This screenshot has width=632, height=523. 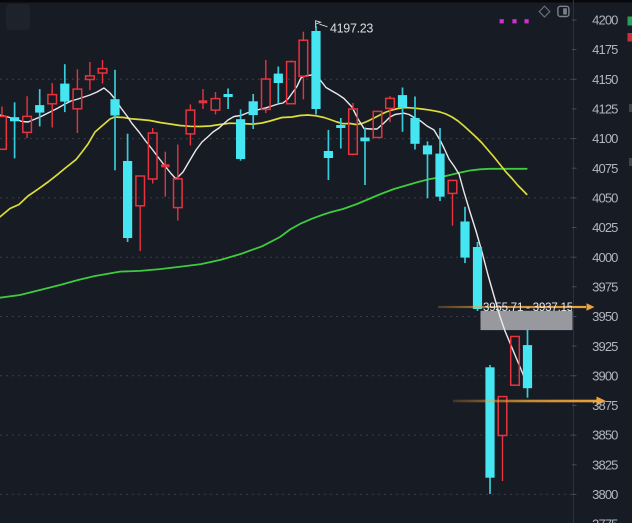 What do you see at coordinates (351, 29) in the screenshot?
I see `svg-text: 4197.23` at bounding box center [351, 29].